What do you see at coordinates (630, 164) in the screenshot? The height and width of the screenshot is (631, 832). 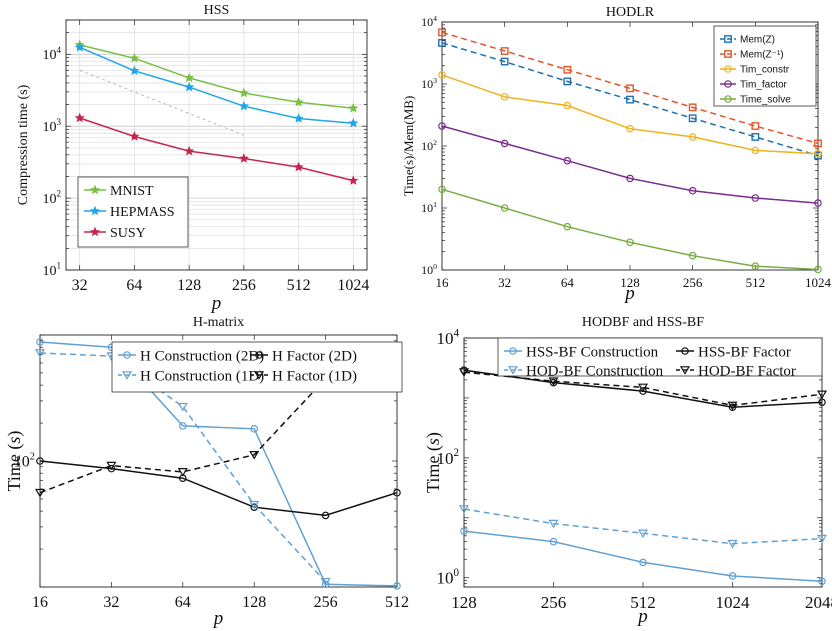 I see `series-tim-factor` at bounding box center [630, 164].